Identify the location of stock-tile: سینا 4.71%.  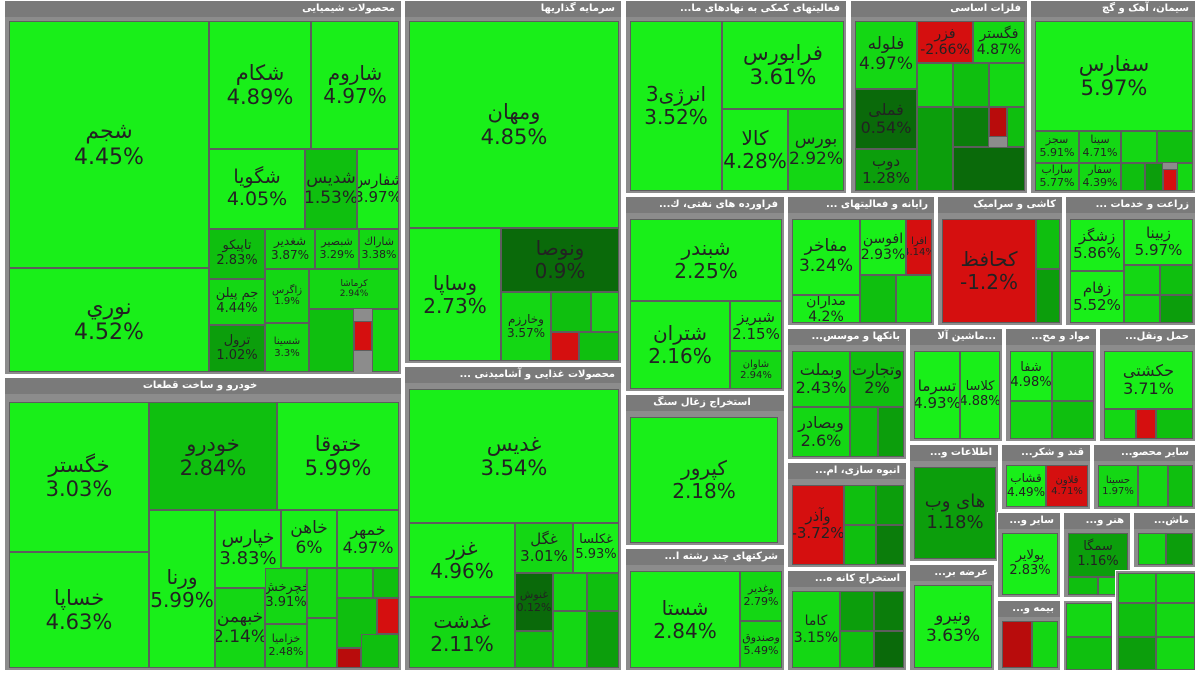
(1100, 147).